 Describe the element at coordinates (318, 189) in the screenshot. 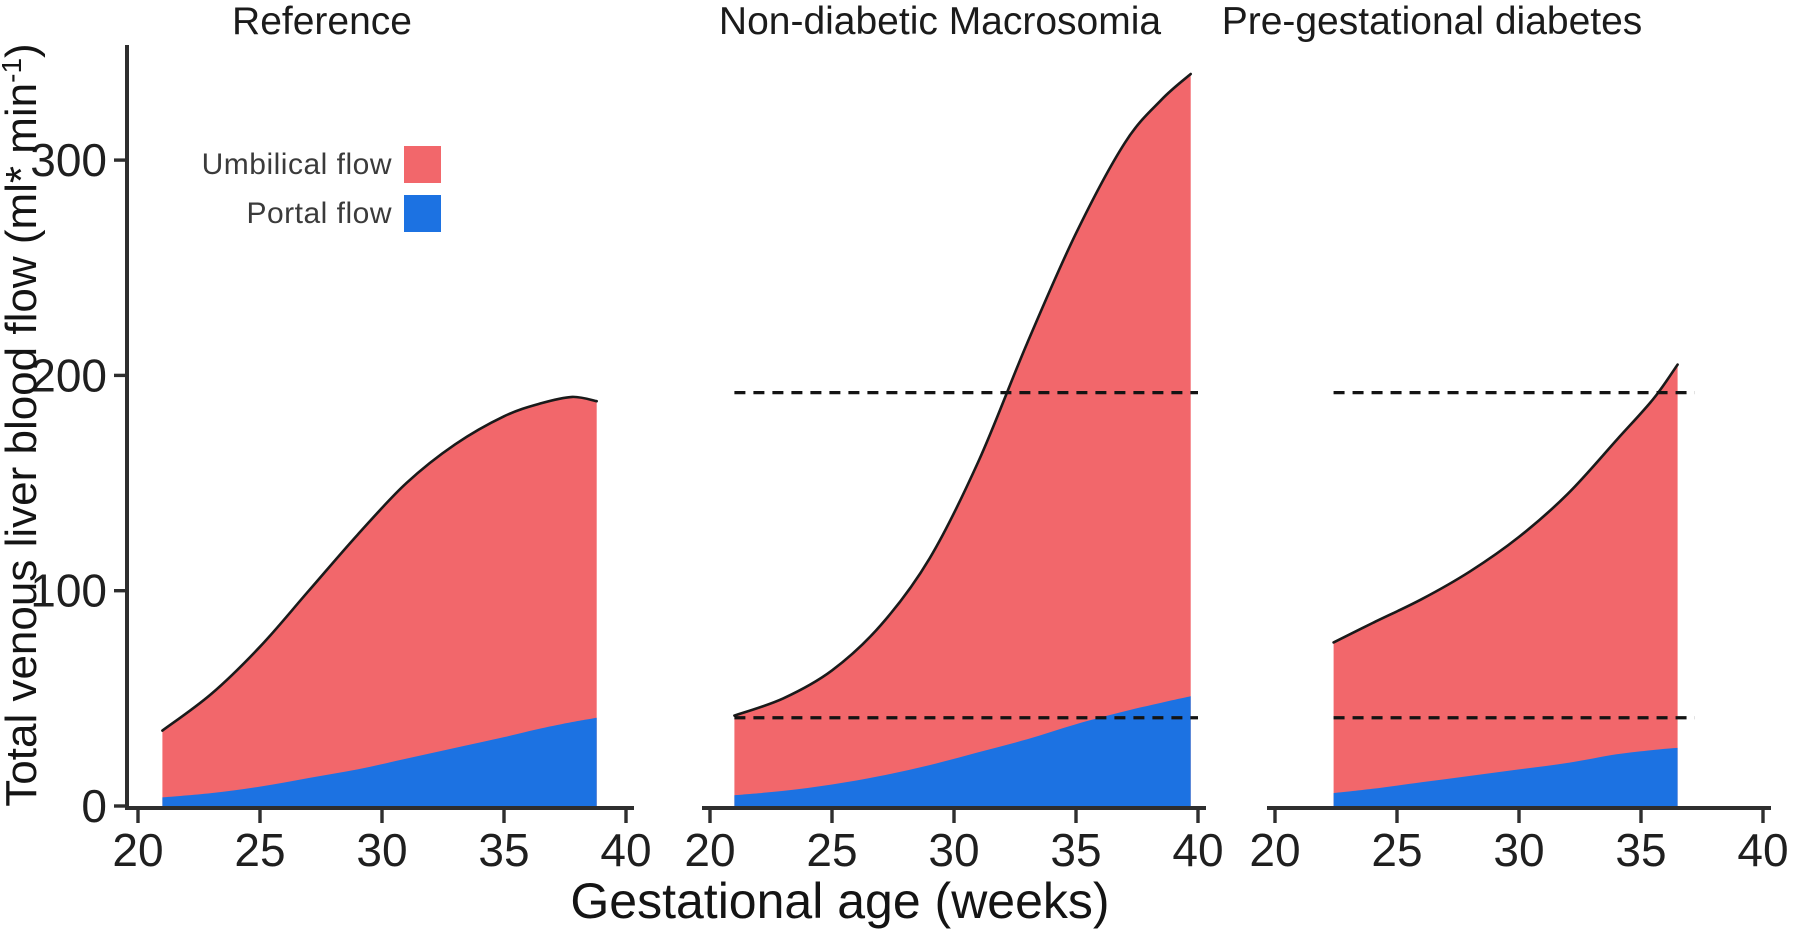

I see `legend: Umbilical flow Portal flow` at that location.